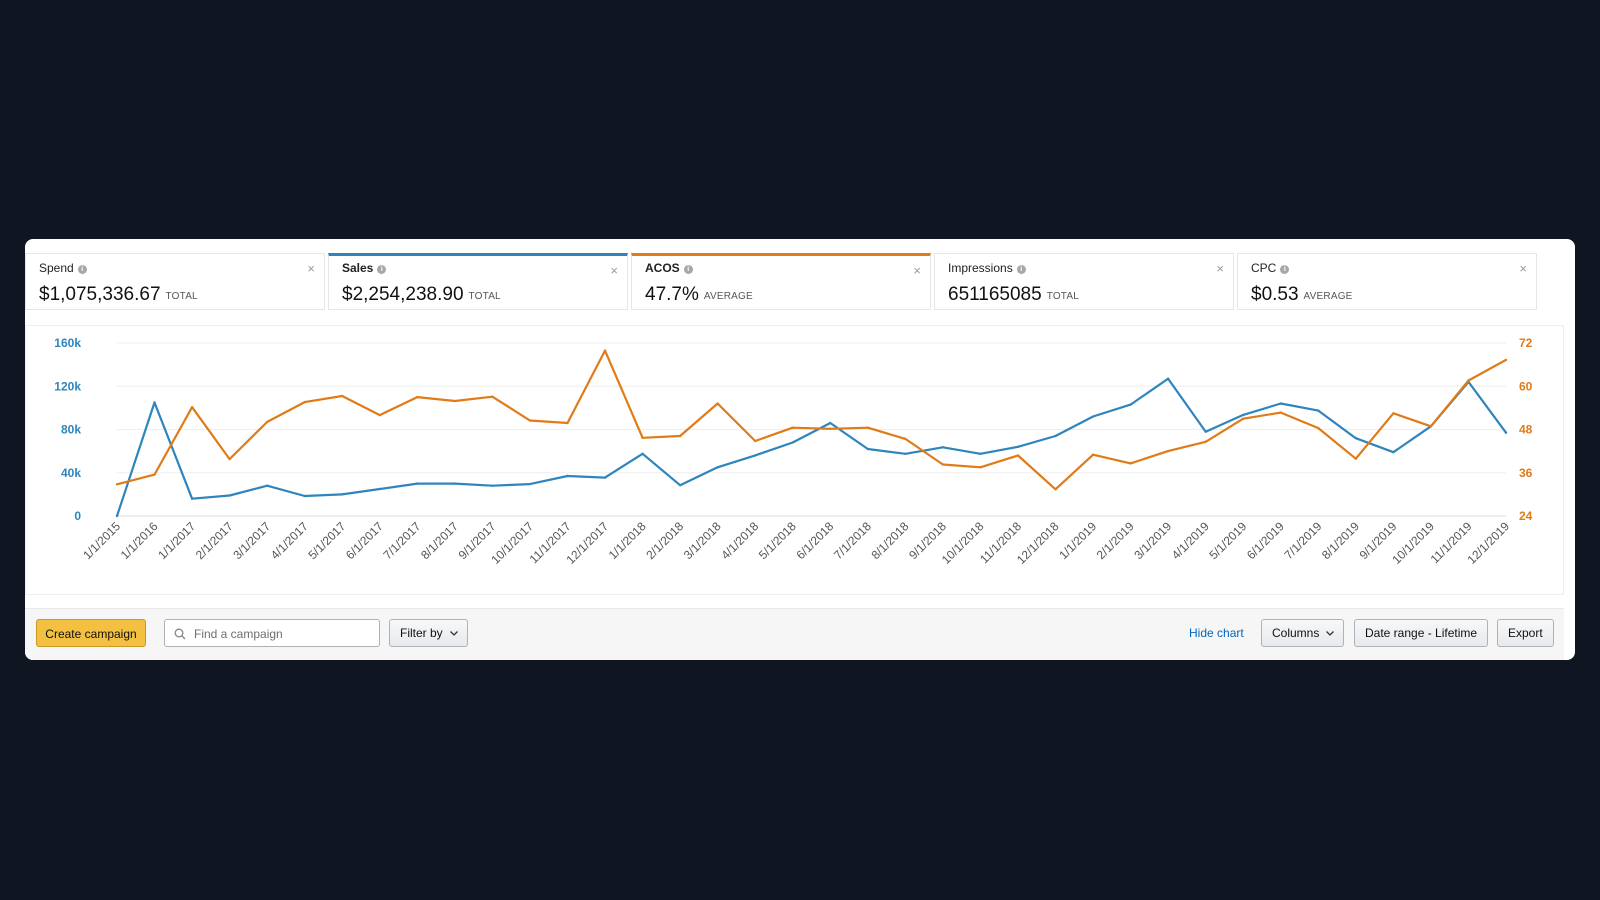 Image resolution: width=1600 pixels, height=900 pixels. I want to click on y-left-tick-label: 160k, so click(67, 343).